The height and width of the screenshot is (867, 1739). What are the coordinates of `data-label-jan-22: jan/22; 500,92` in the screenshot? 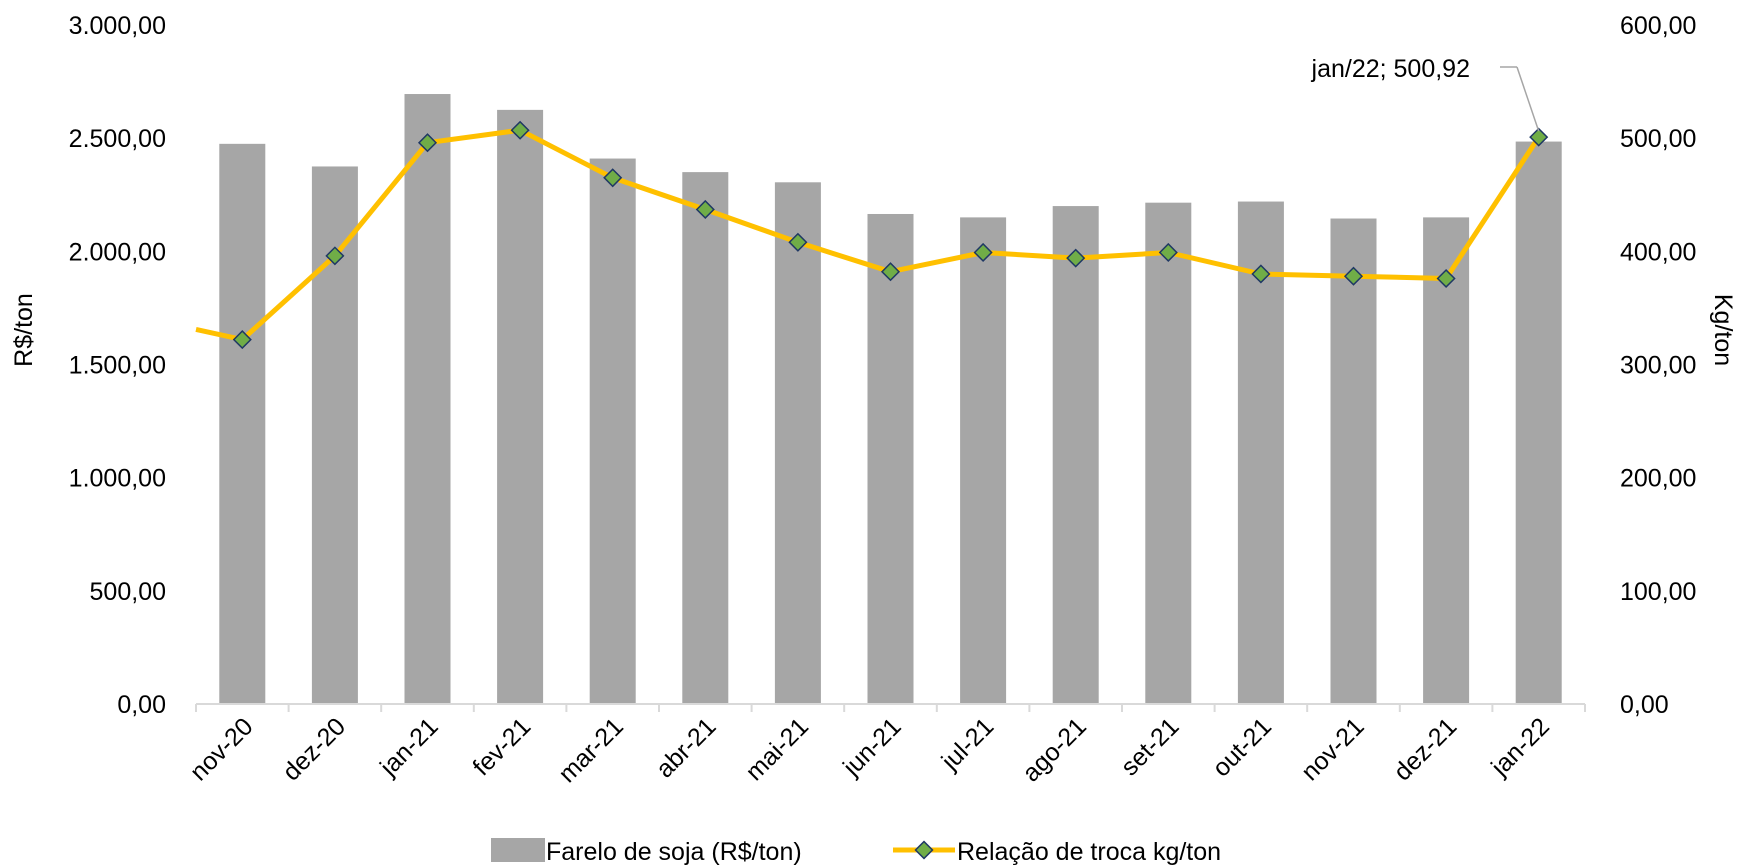 It's located at (1390, 69).